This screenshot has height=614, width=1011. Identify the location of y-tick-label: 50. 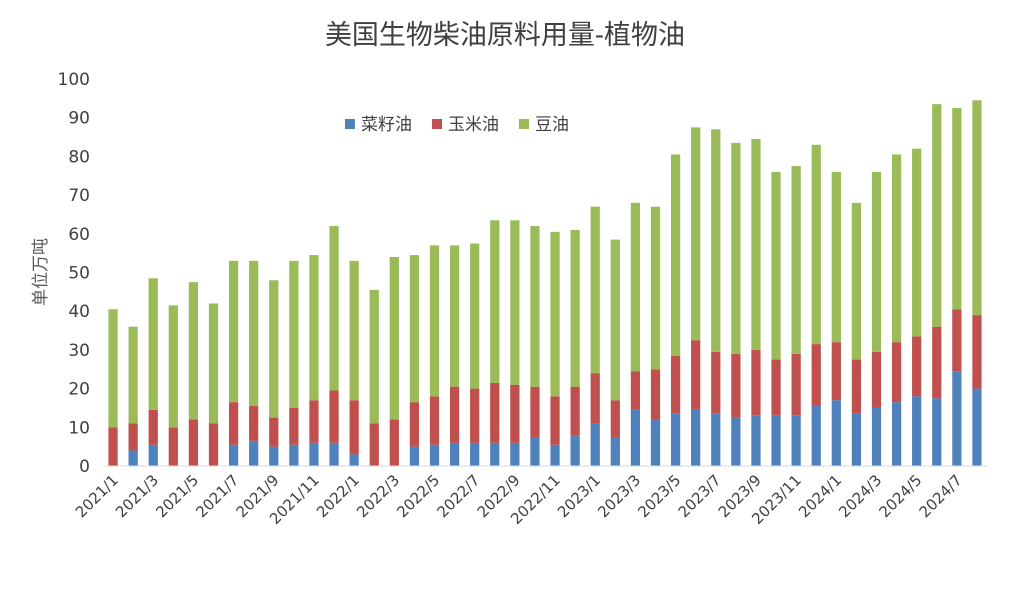
(79, 274).